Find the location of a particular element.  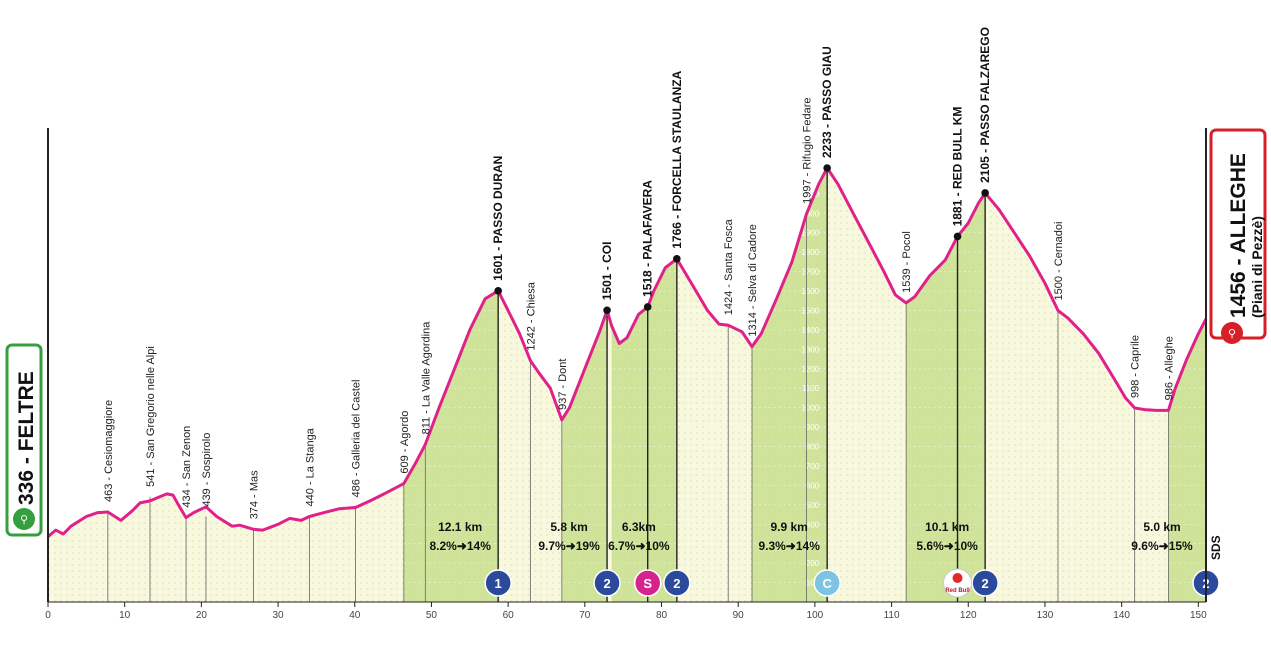

waypoint-name-25: 986 - Alleghe is located at coordinates (1169, 368).